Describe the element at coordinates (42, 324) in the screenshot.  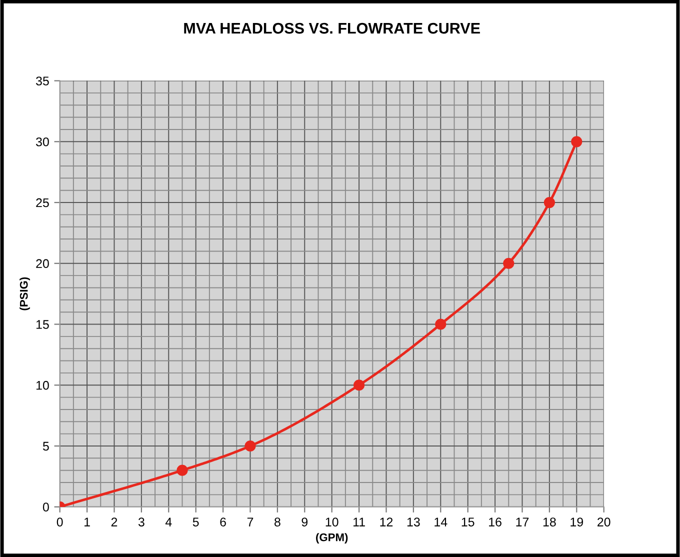
I see `y-tick-label: 15` at that location.